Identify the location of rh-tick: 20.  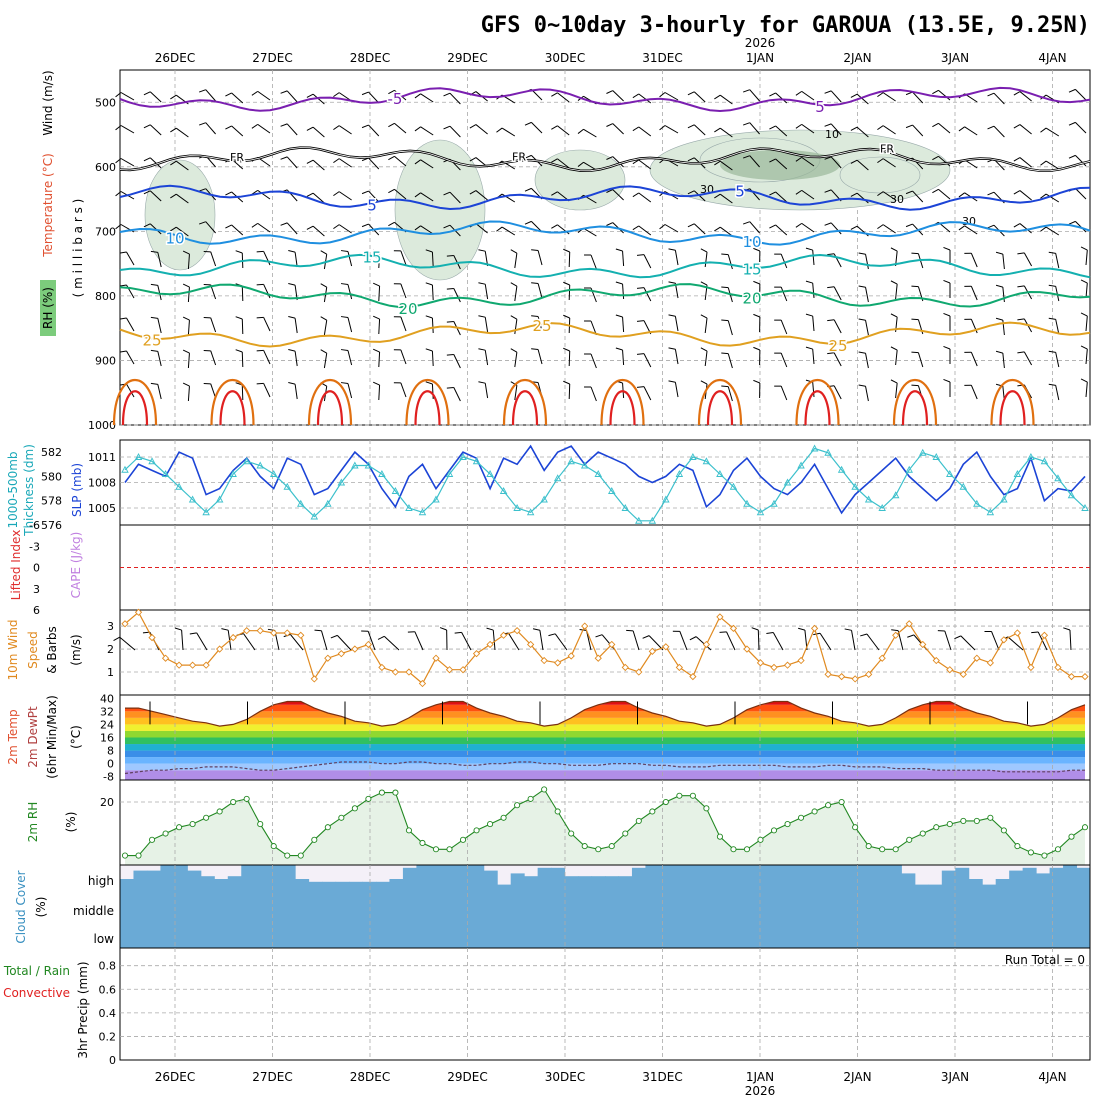
(107, 802).